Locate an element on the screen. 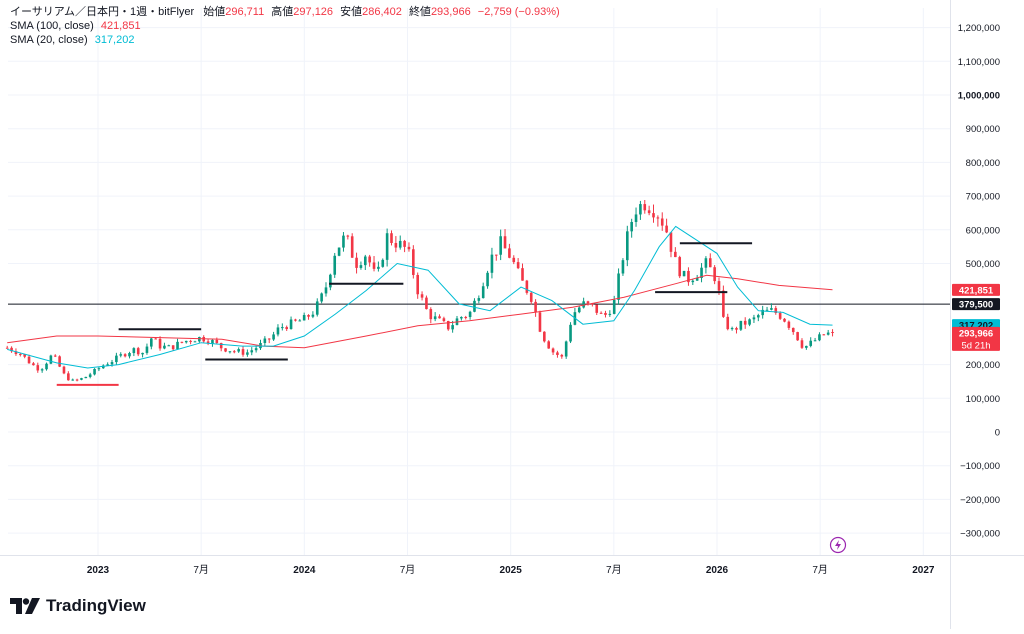 The width and height of the screenshot is (1024, 634). legend-sma100-row: SMA (100, close) 421,851 is located at coordinates (285, 26).